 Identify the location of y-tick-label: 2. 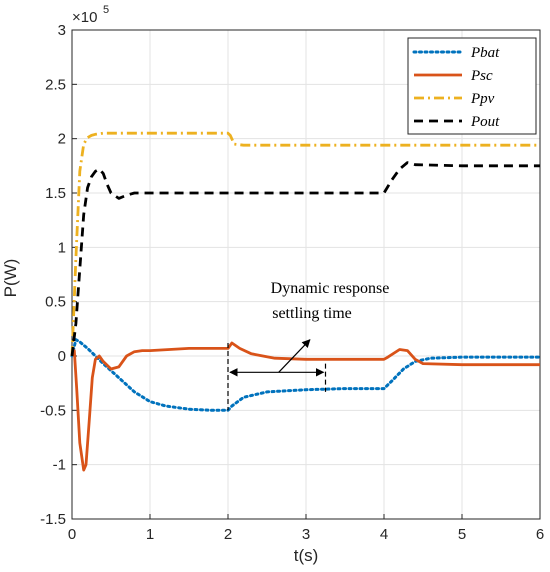
(62, 139).